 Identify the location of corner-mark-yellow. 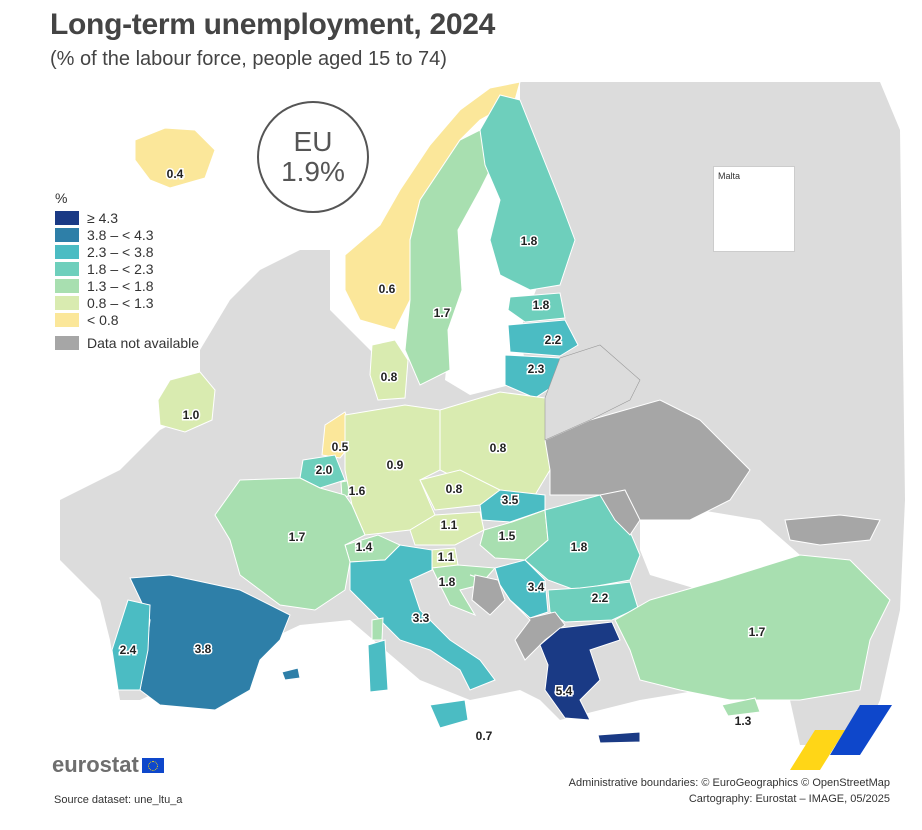
(817, 750).